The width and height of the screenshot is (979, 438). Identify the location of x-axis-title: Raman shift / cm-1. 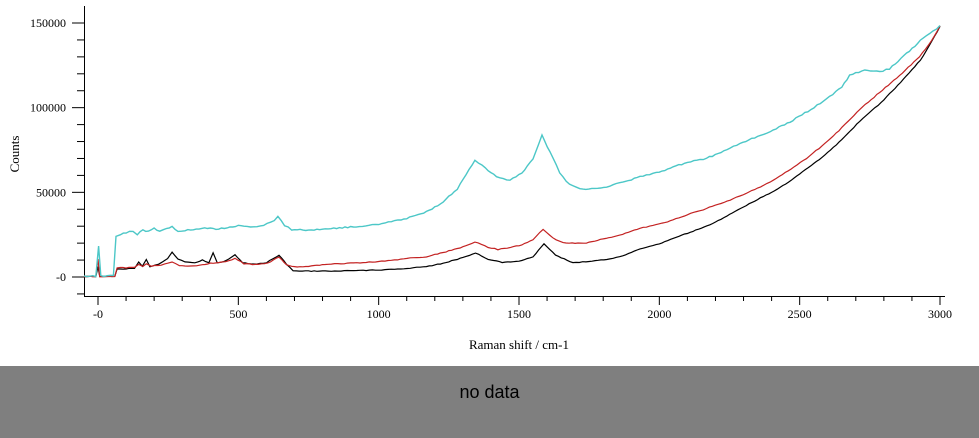
(519, 344).